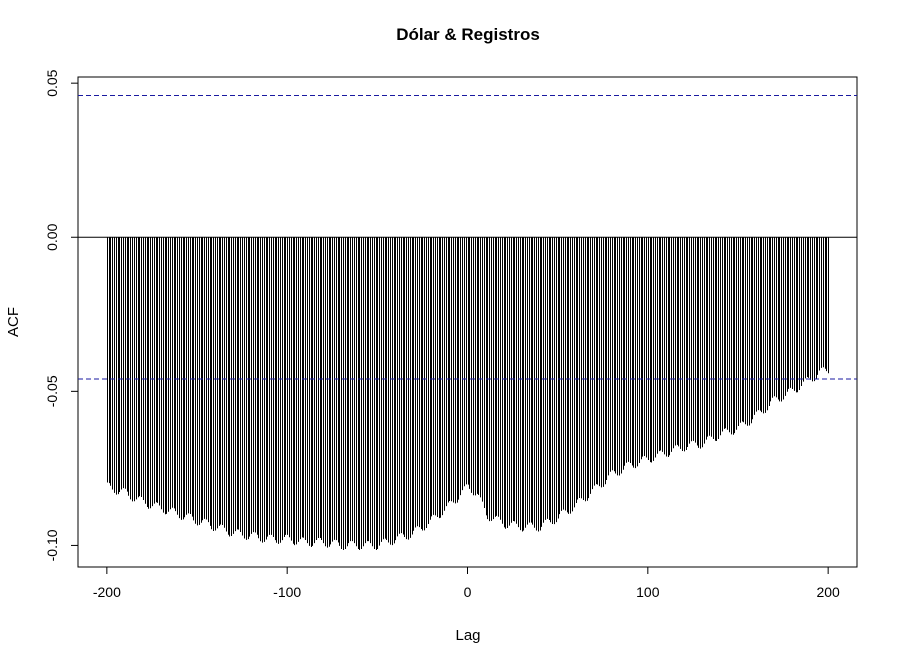 The image size is (898, 665). Describe the element at coordinates (468, 592) in the screenshot. I see `x-tick-label: 0` at that location.